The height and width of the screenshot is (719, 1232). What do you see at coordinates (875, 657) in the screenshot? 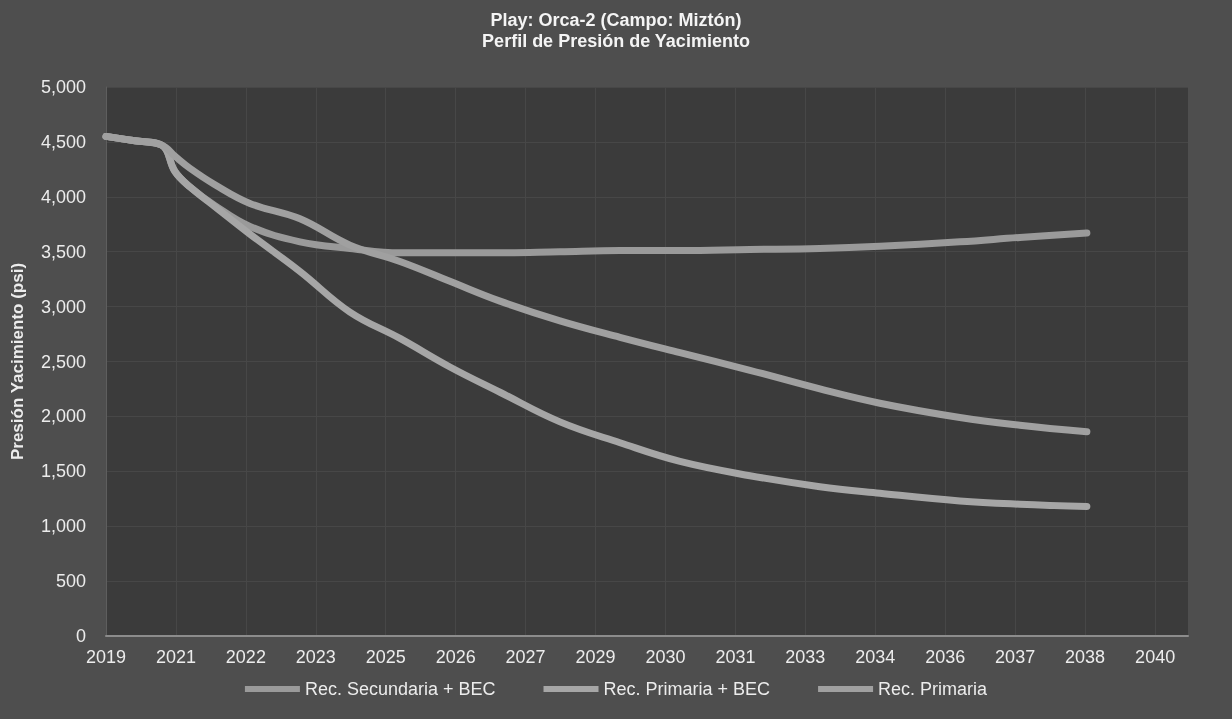
I see `x-tick-label: 2034` at bounding box center [875, 657].